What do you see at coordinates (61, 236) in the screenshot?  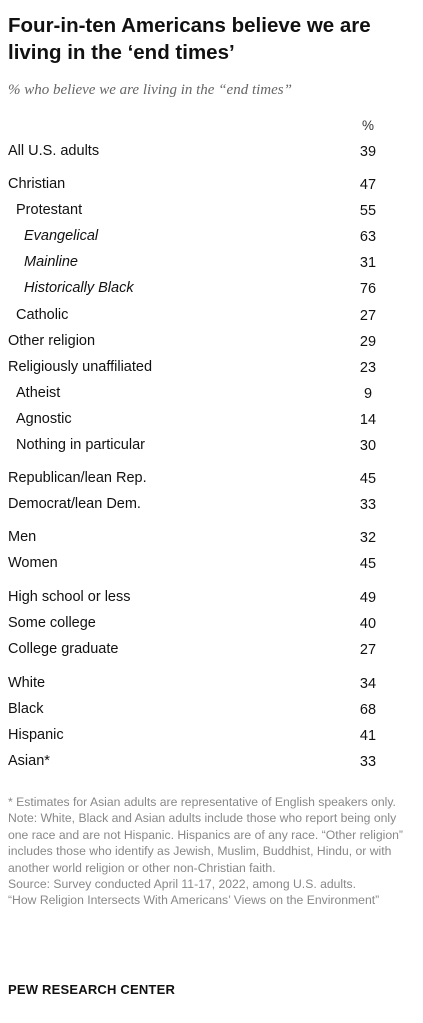 I see `row-label: Evangelical` at bounding box center [61, 236].